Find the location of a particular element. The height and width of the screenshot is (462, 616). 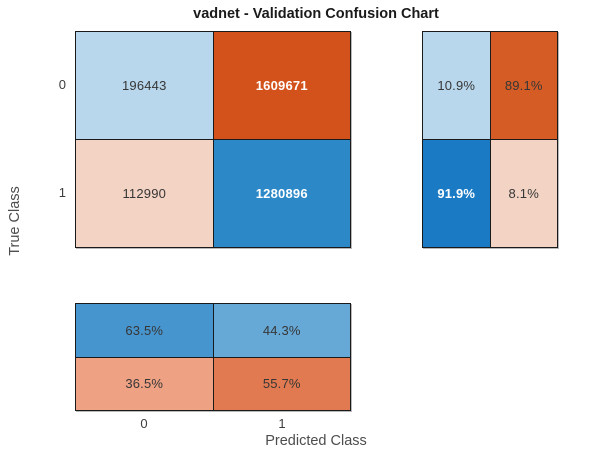

column-summary-cell-r1c0: 36.5% is located at coordinates (144, 383).